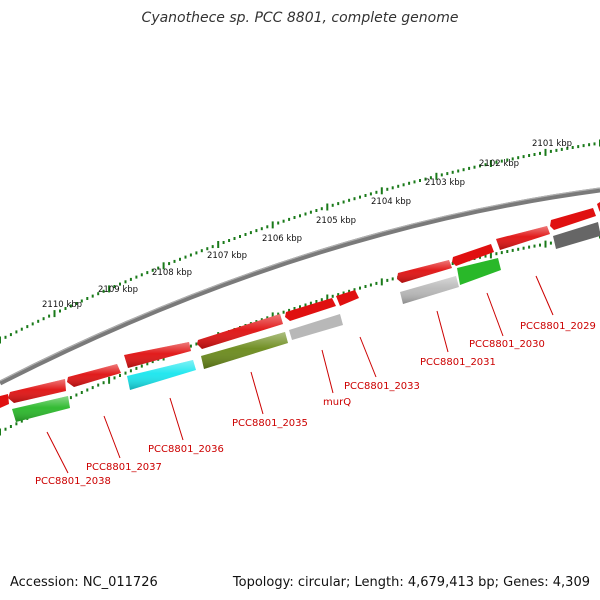 The height and width of the screenshot is (600, 600). I want to click on gene-label: PCC8801_2035, so click(270, 423).